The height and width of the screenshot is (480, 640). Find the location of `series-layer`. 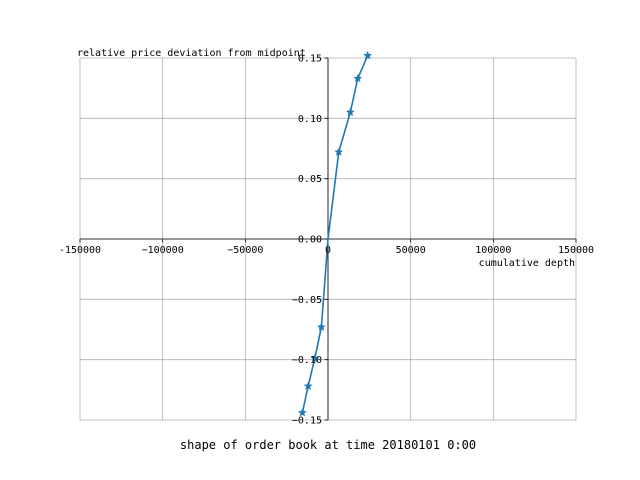

series-layer is located at coordinates (335, 233).